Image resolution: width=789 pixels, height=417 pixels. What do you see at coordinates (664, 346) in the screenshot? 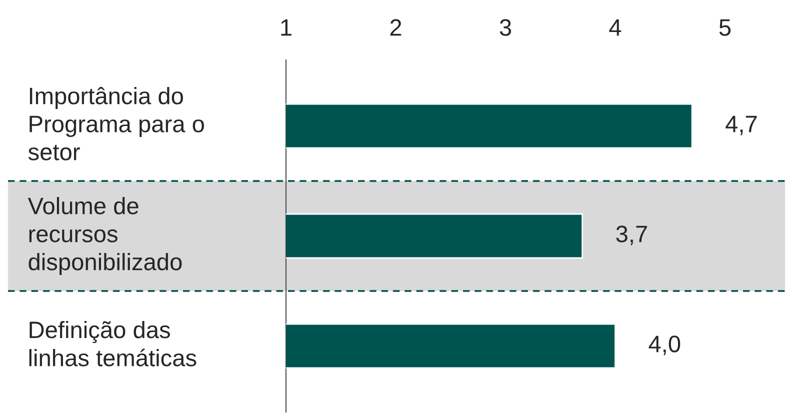
I see `data-label: 4,0` at bounding box center [664, 346].